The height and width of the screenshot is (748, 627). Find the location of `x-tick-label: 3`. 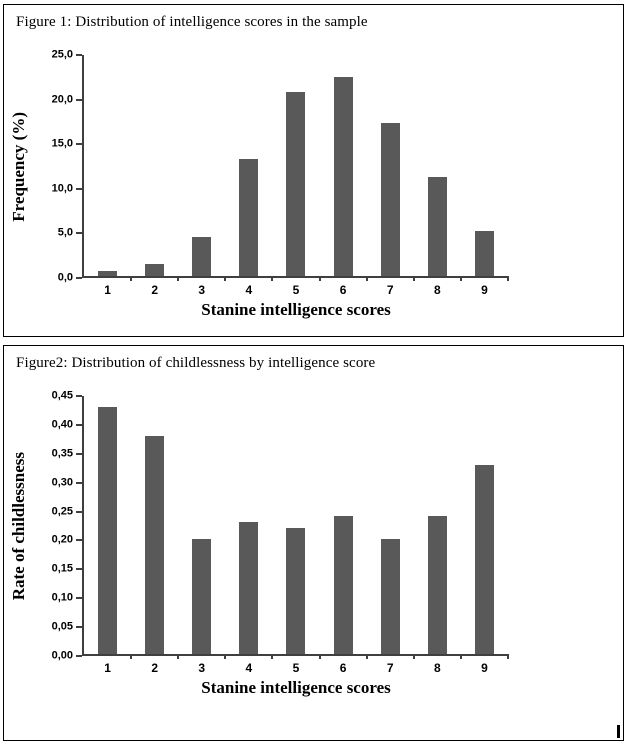

x-tick-label: 3 is located at coordinates (202, 290).